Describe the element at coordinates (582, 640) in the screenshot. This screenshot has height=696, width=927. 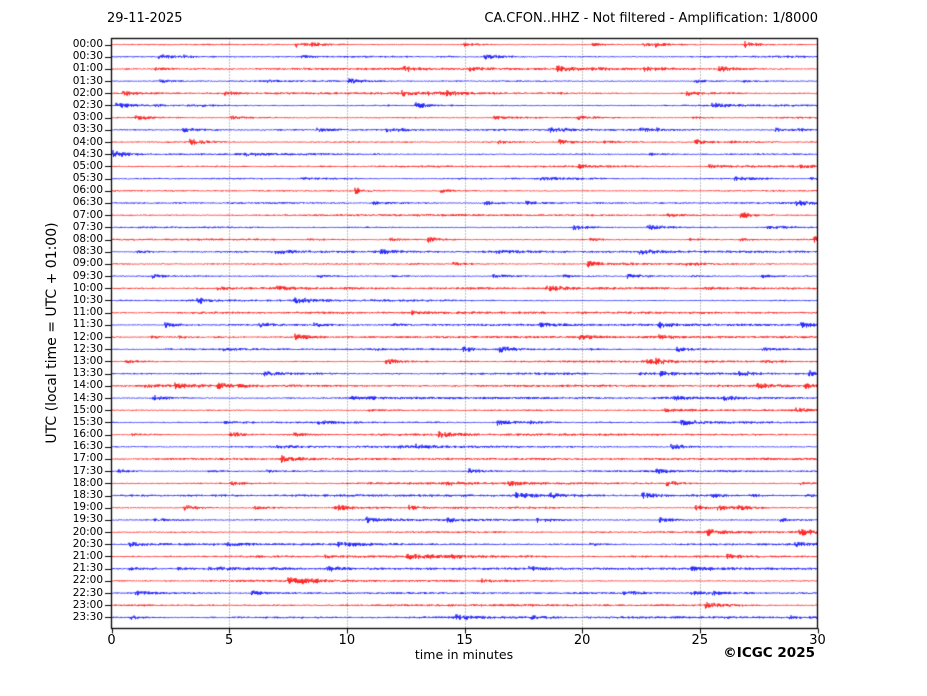
I see `x-tick-label: 20` at that location.